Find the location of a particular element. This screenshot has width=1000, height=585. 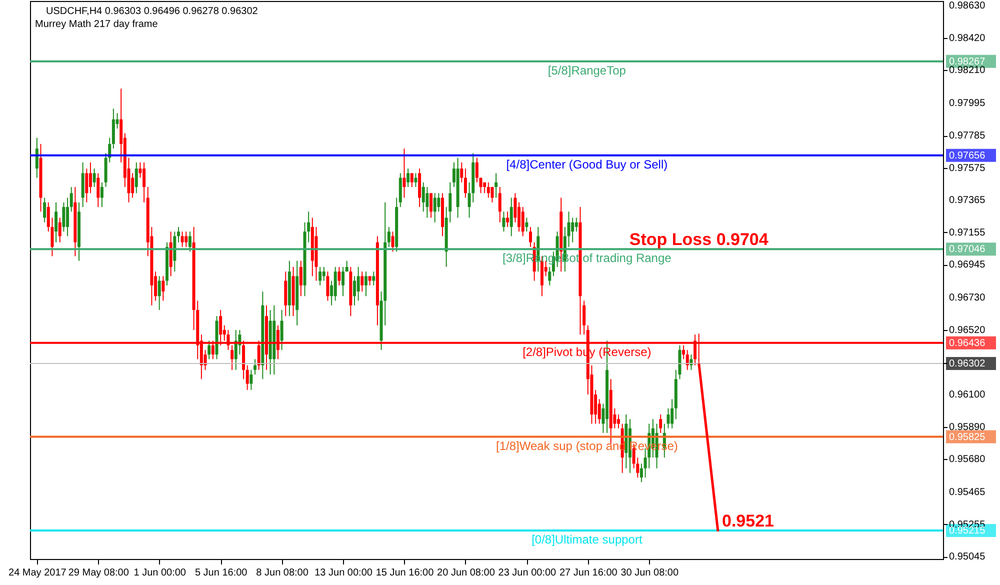

annotation: Stop Loss 0.9704 is located at coordinates (699, 240).